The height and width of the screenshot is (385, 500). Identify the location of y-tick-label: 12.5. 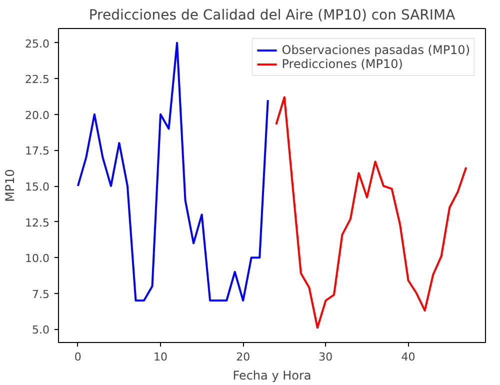
(37, 223).